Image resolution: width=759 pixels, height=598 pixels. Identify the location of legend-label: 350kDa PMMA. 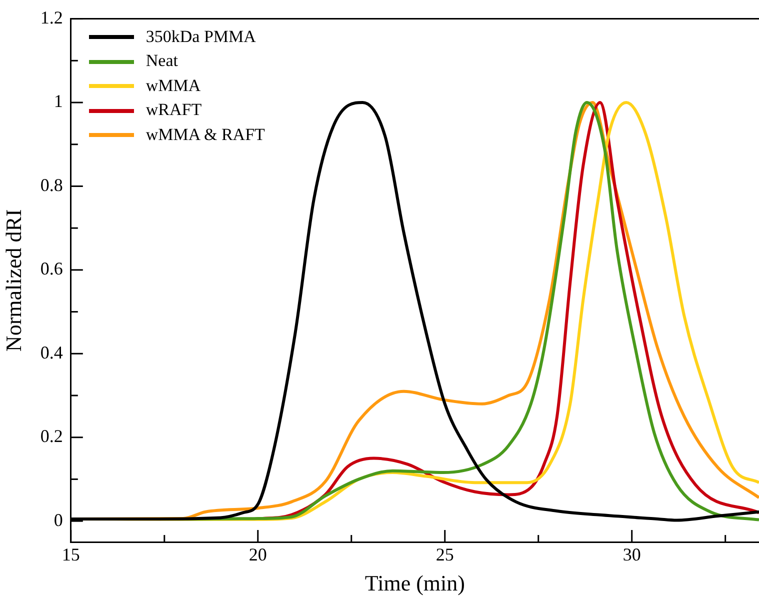
(201, 37).